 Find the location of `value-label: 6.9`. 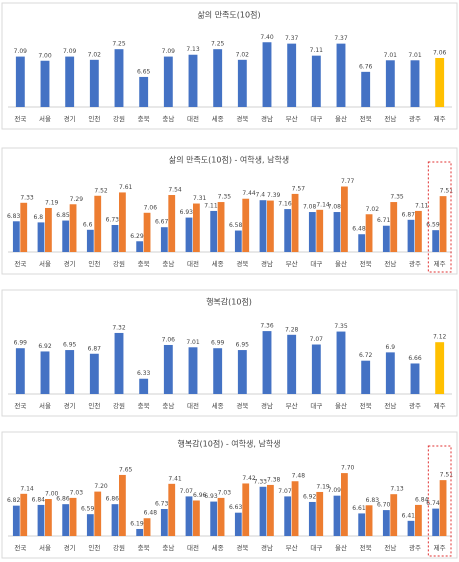

value-label: 6.9 is located at coordinates (391, 347).